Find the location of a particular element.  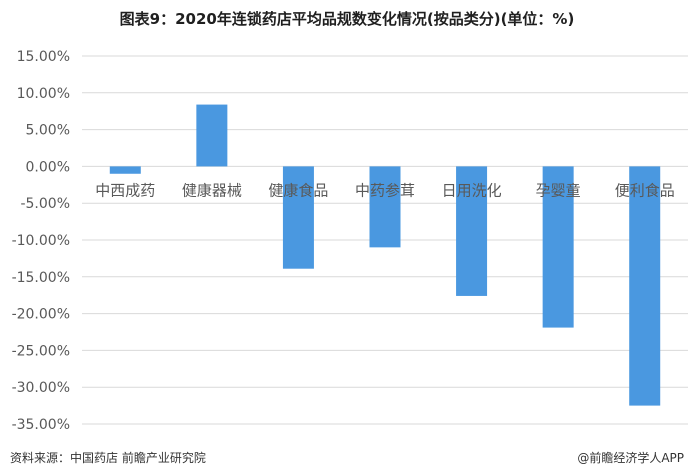

category-label: 中药参茸 is located at coordinates (385, 190).